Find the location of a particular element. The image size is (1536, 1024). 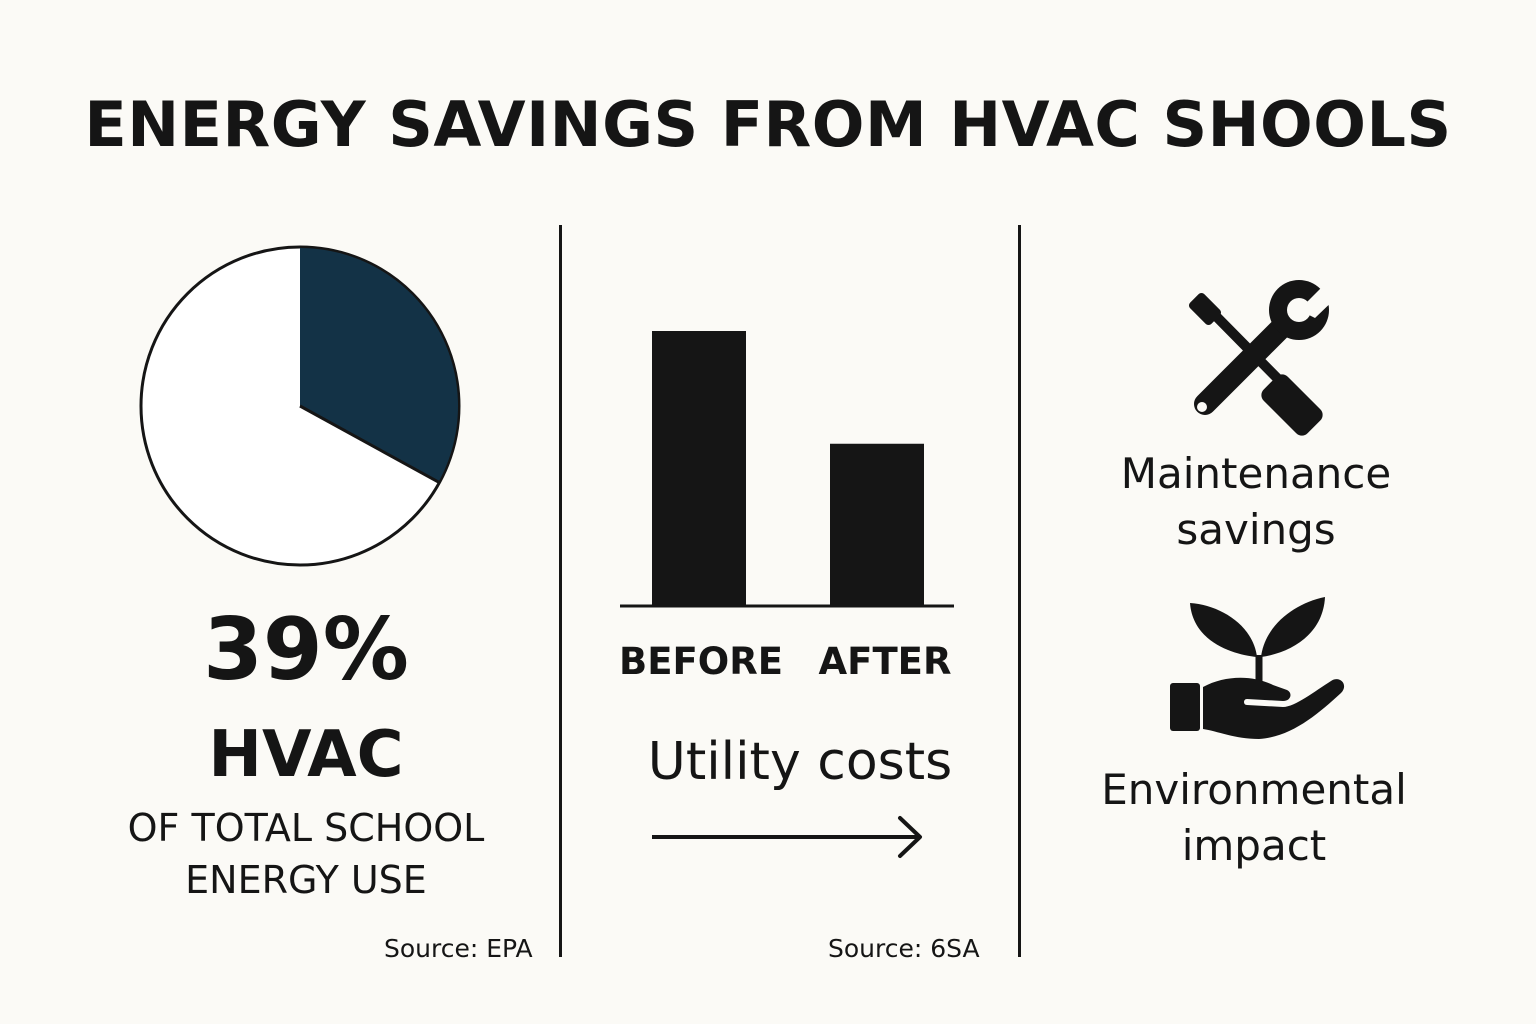

page-title: ENERGY SAVINGS FROM HVAC SHOOLS is located at coordinates (768, 124).